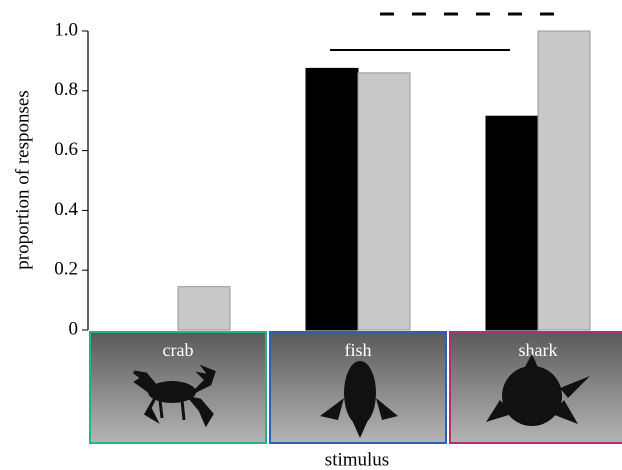 This screenshot has height=470, width=622. What do you see at coordinates (74, 328) in the screenshot?
I see `y-tick-label: 0` at bounding box center [74, 328].